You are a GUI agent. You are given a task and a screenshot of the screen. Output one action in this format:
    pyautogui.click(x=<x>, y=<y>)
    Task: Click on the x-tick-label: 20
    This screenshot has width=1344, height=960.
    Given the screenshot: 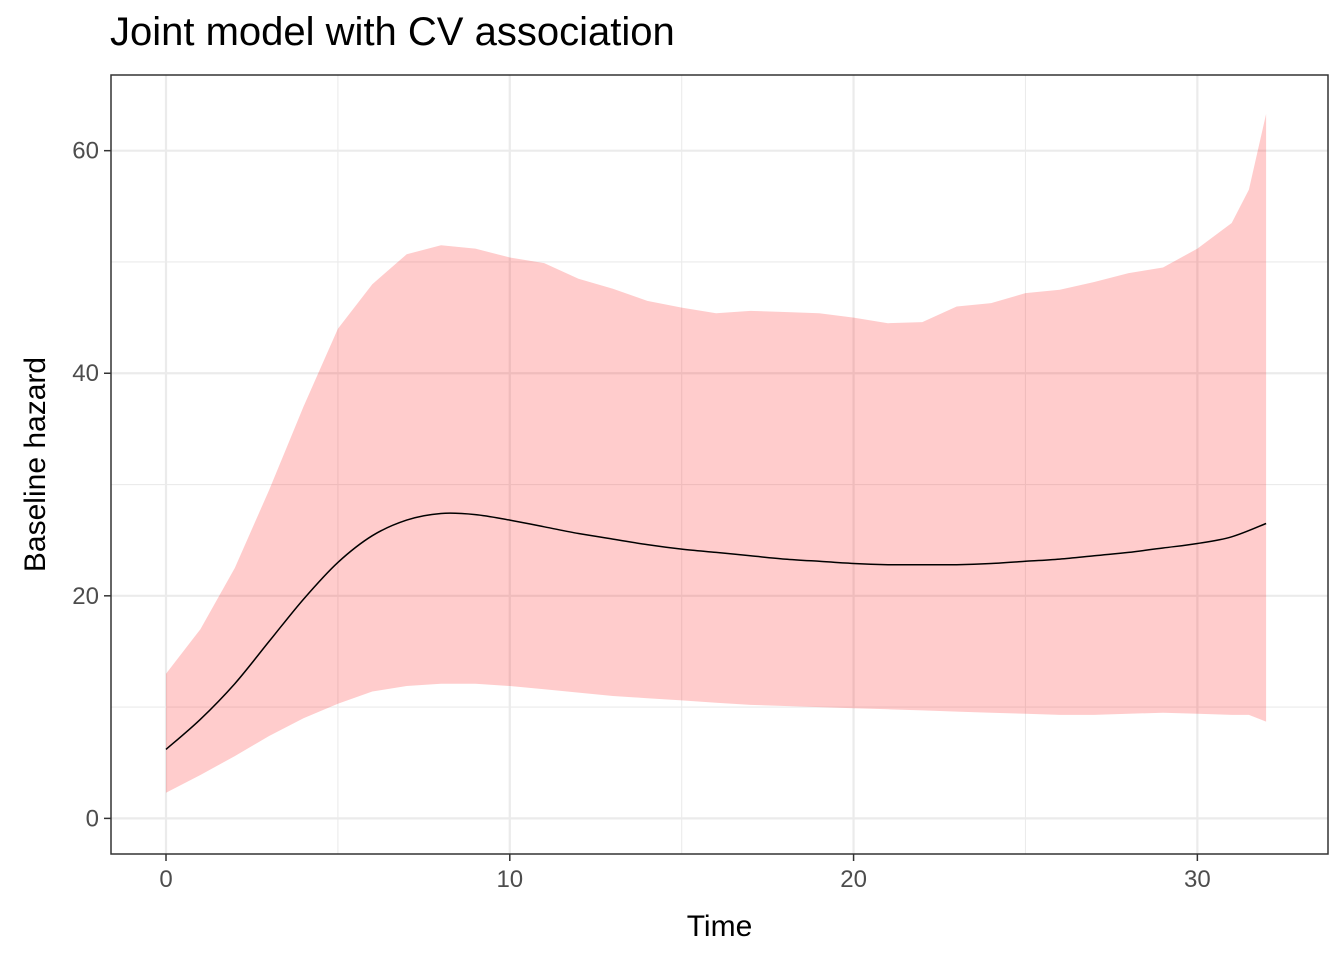 What is the action you would take?
    pyautogui.click(x=853, y=879)
    